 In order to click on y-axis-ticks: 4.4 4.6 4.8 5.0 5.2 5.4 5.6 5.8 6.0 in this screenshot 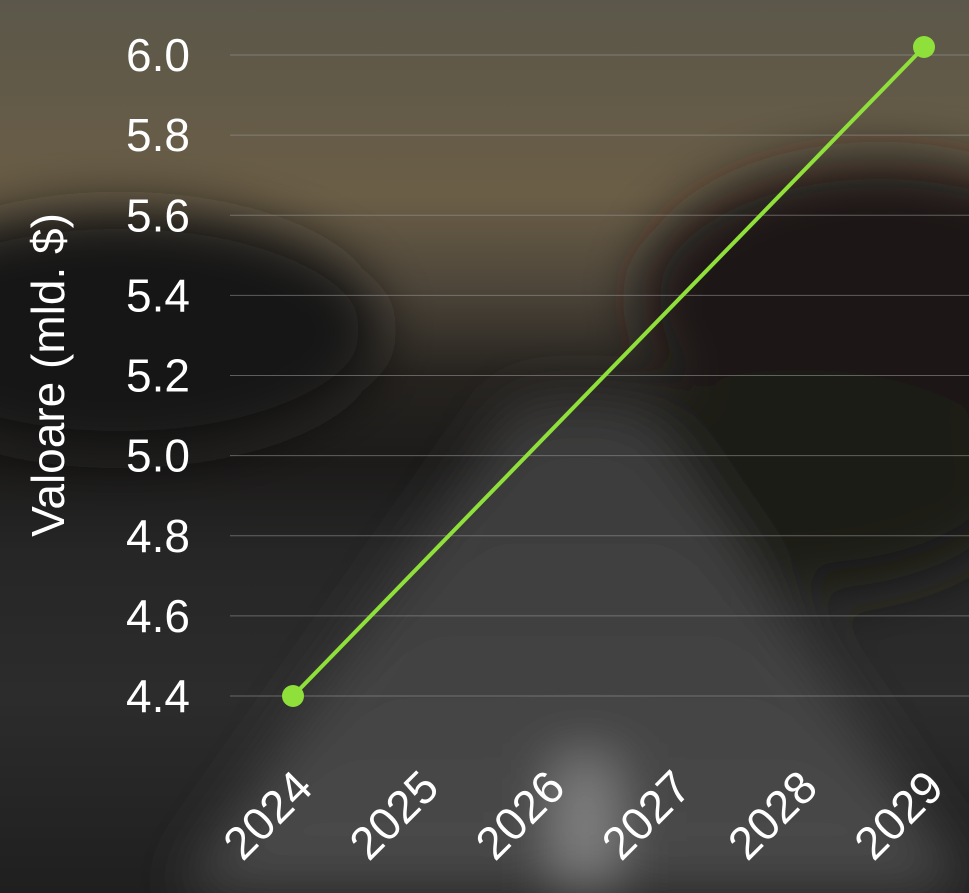, I will do `click(158, 375)`.